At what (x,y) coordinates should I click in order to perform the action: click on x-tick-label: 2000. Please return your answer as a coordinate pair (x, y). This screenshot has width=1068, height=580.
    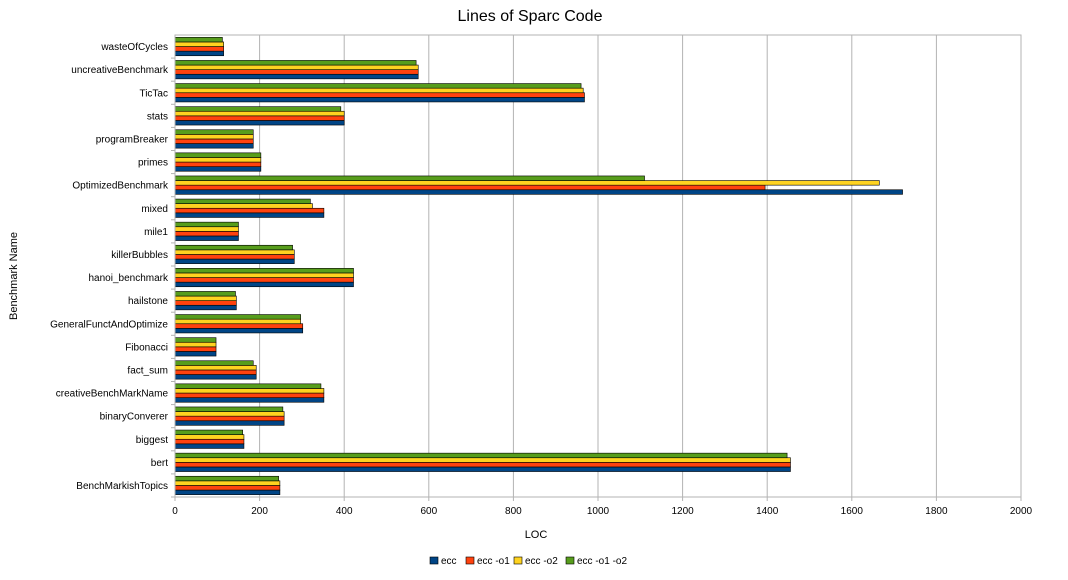
    Looking at the image, I should click on (1021, 511).